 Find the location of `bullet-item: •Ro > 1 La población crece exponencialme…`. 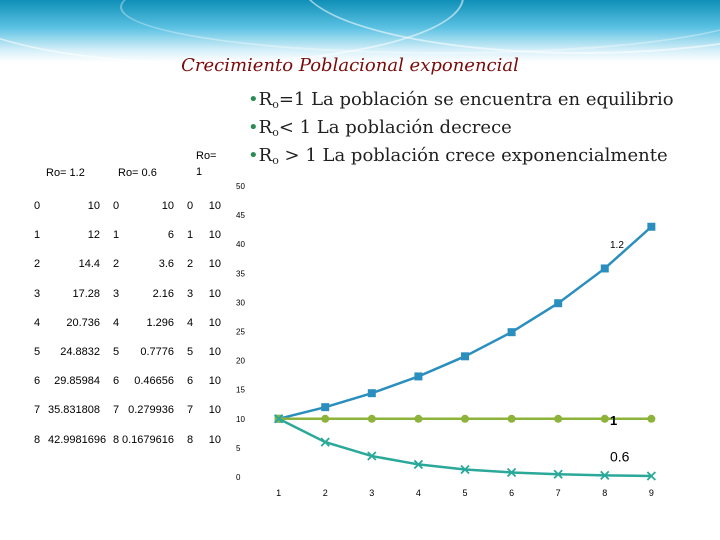

bullet-item: •Ro > 1 La población crece exponencialme… is located at coordinates (458, 156).